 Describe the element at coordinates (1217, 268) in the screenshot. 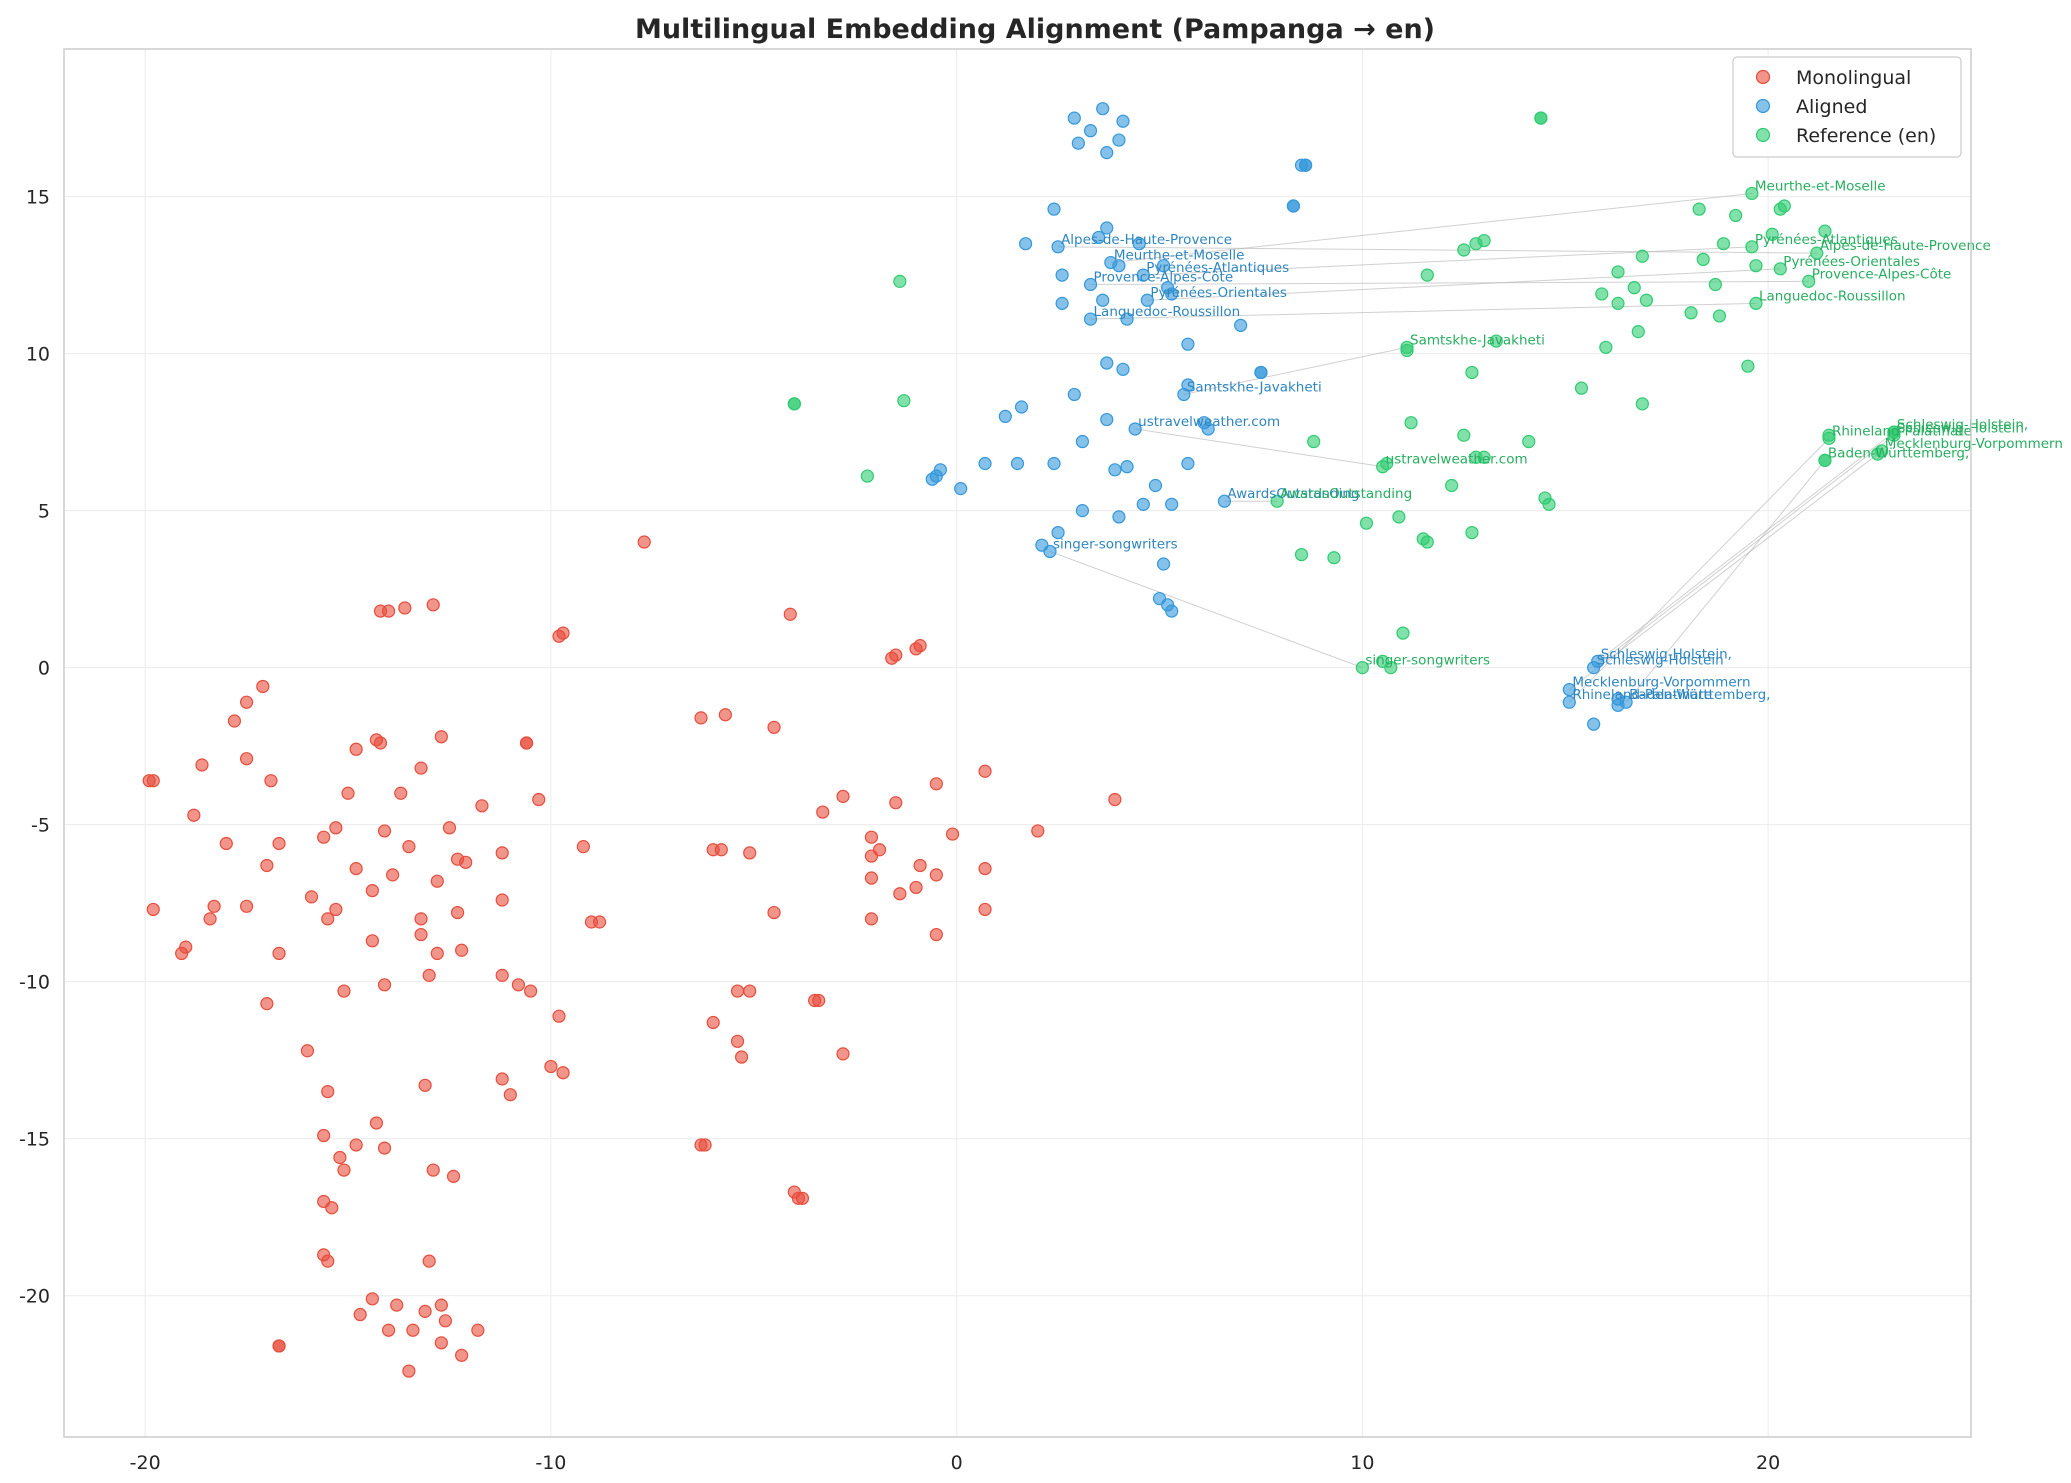

I see `annotation-label: Pyrénées-Atlantiques` at that location.